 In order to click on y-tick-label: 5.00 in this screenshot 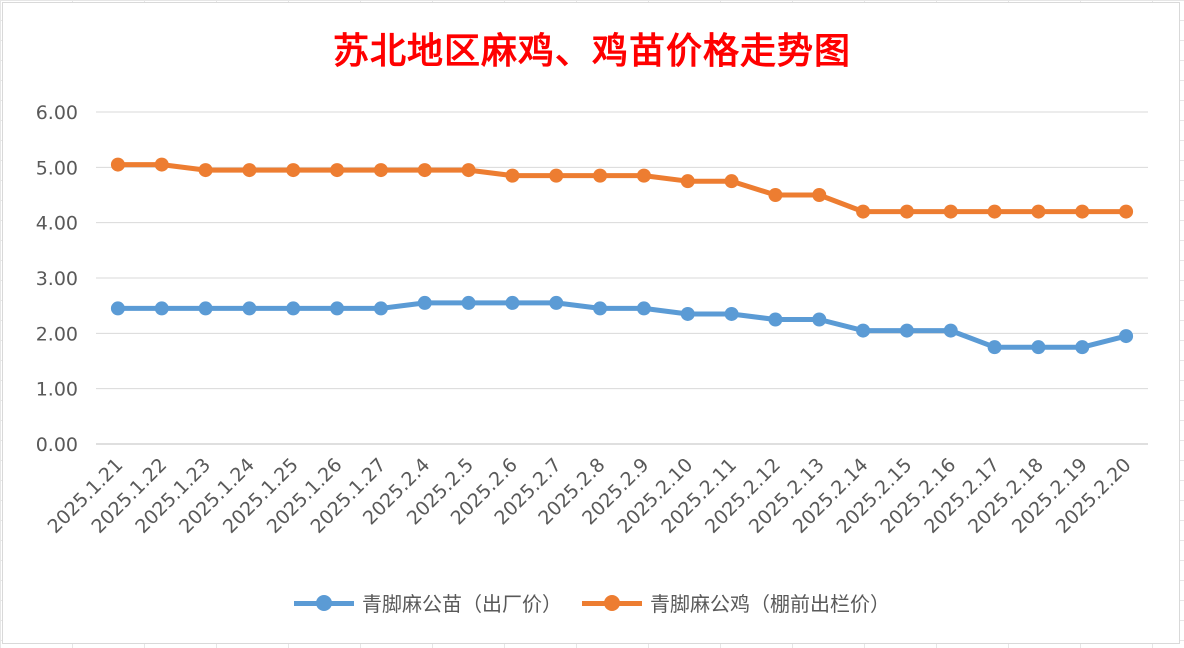, I will do `click(57, 168)`.